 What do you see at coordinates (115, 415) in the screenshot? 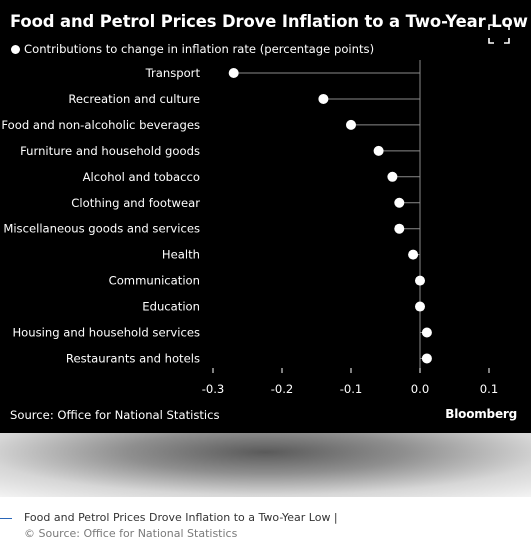
I see `source-note: Source: Office for National Statistics` at bounding box center [115, 415].